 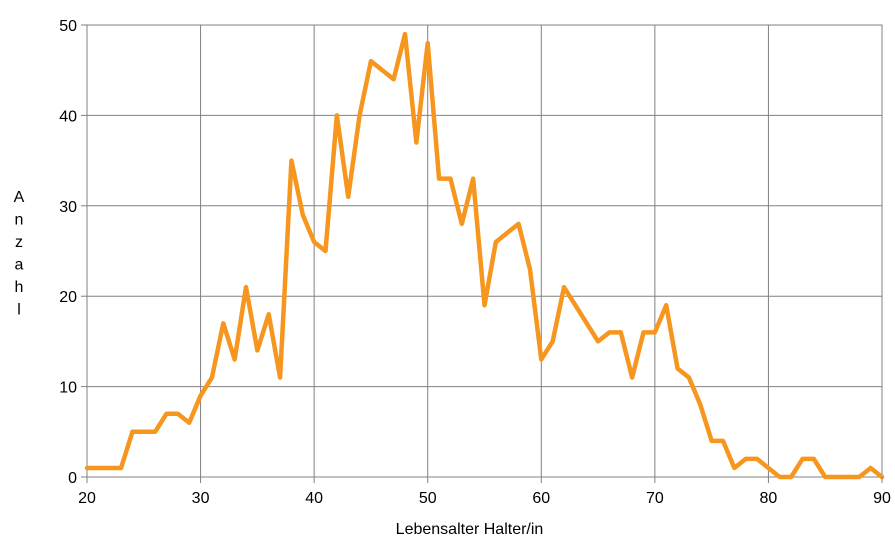 I want to click on y-axis-title-char: z, so click(x=19, y=242).